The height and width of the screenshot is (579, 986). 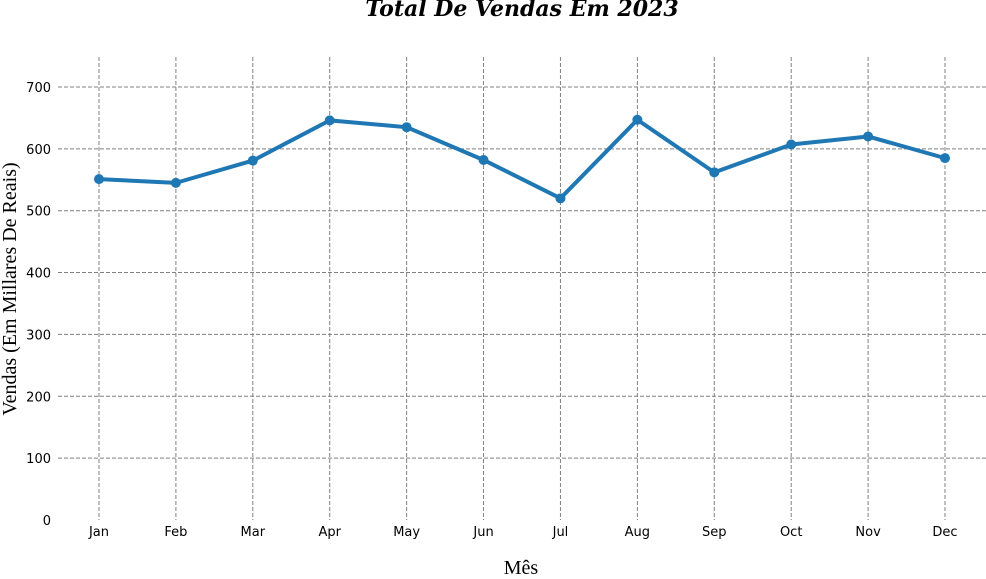 I want to click on y-tick-label: 100, so click(x=38, y=459).